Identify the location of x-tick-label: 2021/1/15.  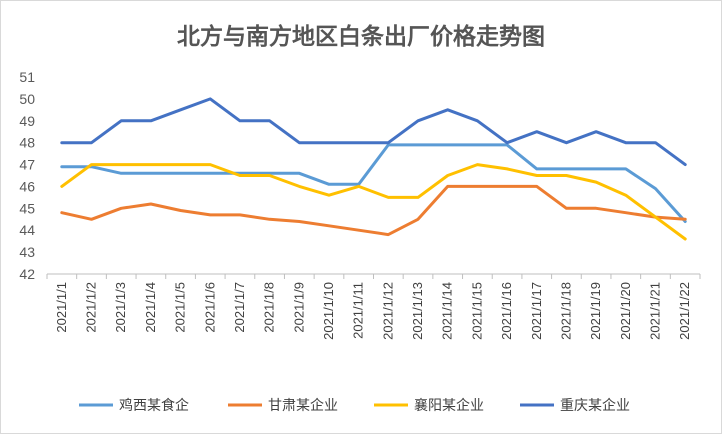
(476, 311).